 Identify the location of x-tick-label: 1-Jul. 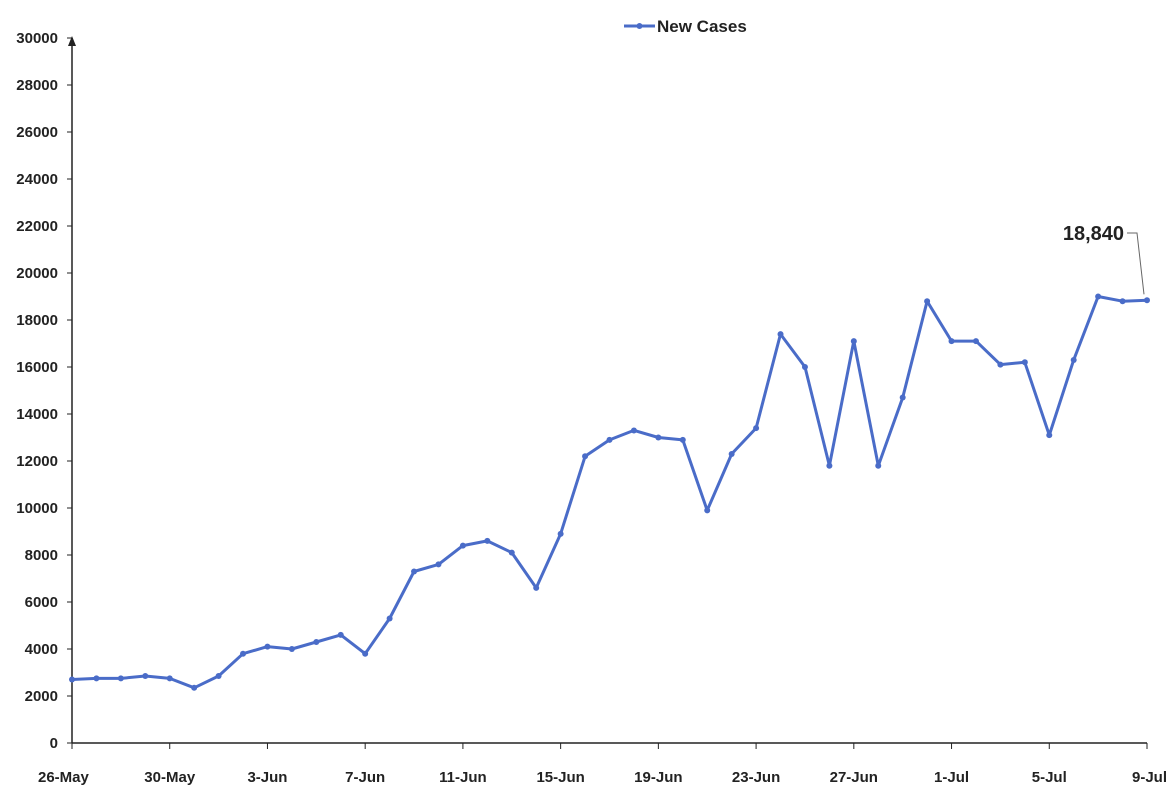
(951, 777).